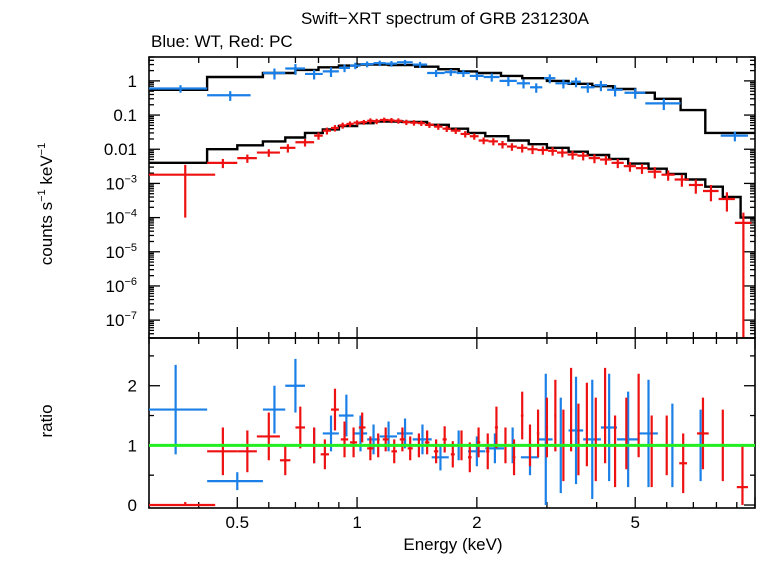 This screenshot has height=561, width=758. Describe the element at coordinates (121, 183) in the screenshot. I see `y-tick-label: 10⁻³` at that location.